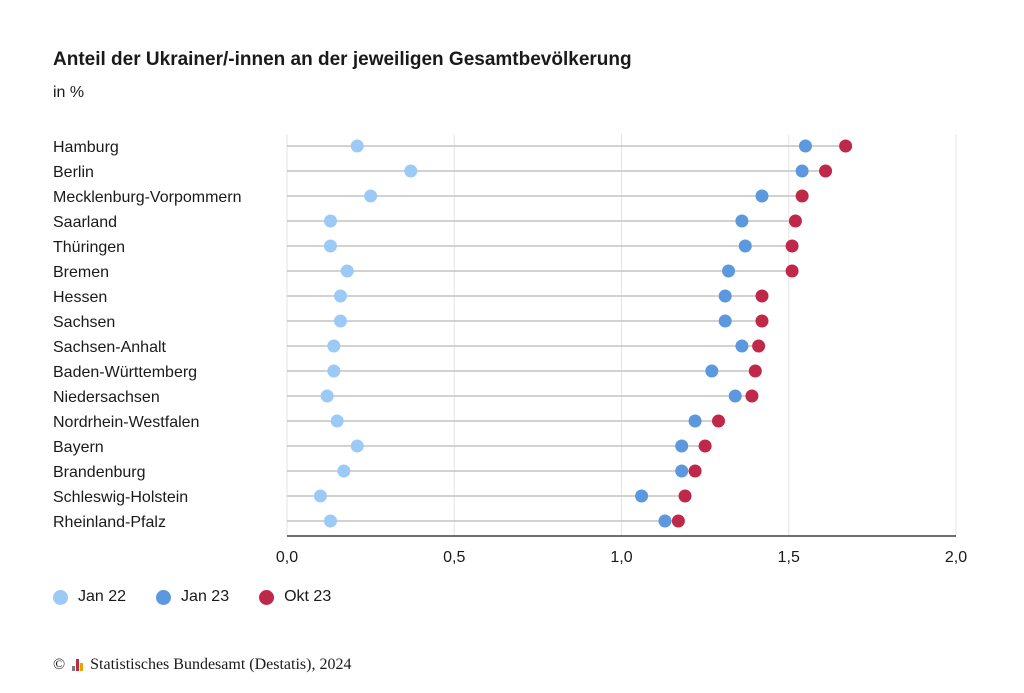  Describe the element at coordinates (109, 522) in the screenshot. I see `category-label: Rheinland-Pfalz` at that location.